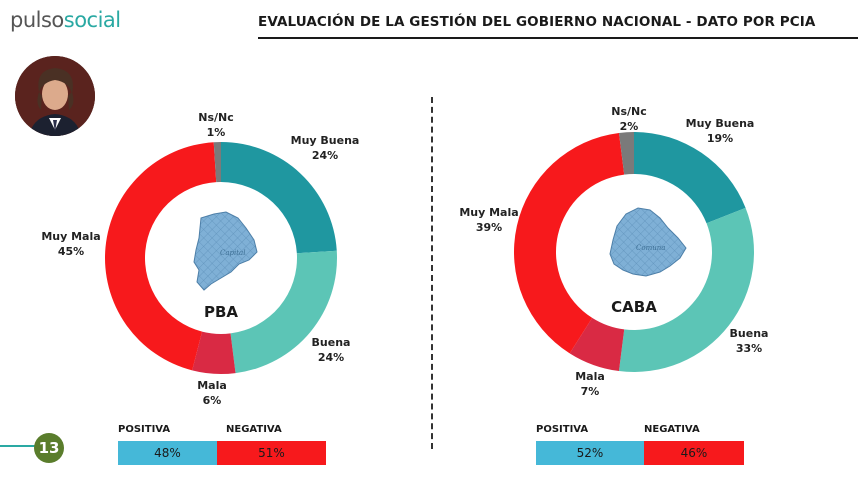  What do you see at coordinates (160, 256) in the screenshot?
I see `pba-slice-muy-mala` at bounding box center [160, 256].